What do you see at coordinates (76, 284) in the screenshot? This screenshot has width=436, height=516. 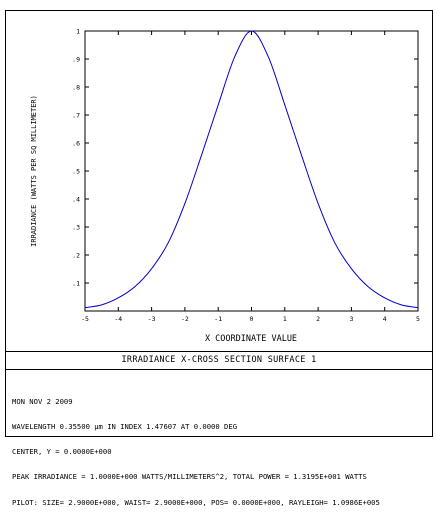 I see `y-tick-label: .1` at bounding box center [76, 284].